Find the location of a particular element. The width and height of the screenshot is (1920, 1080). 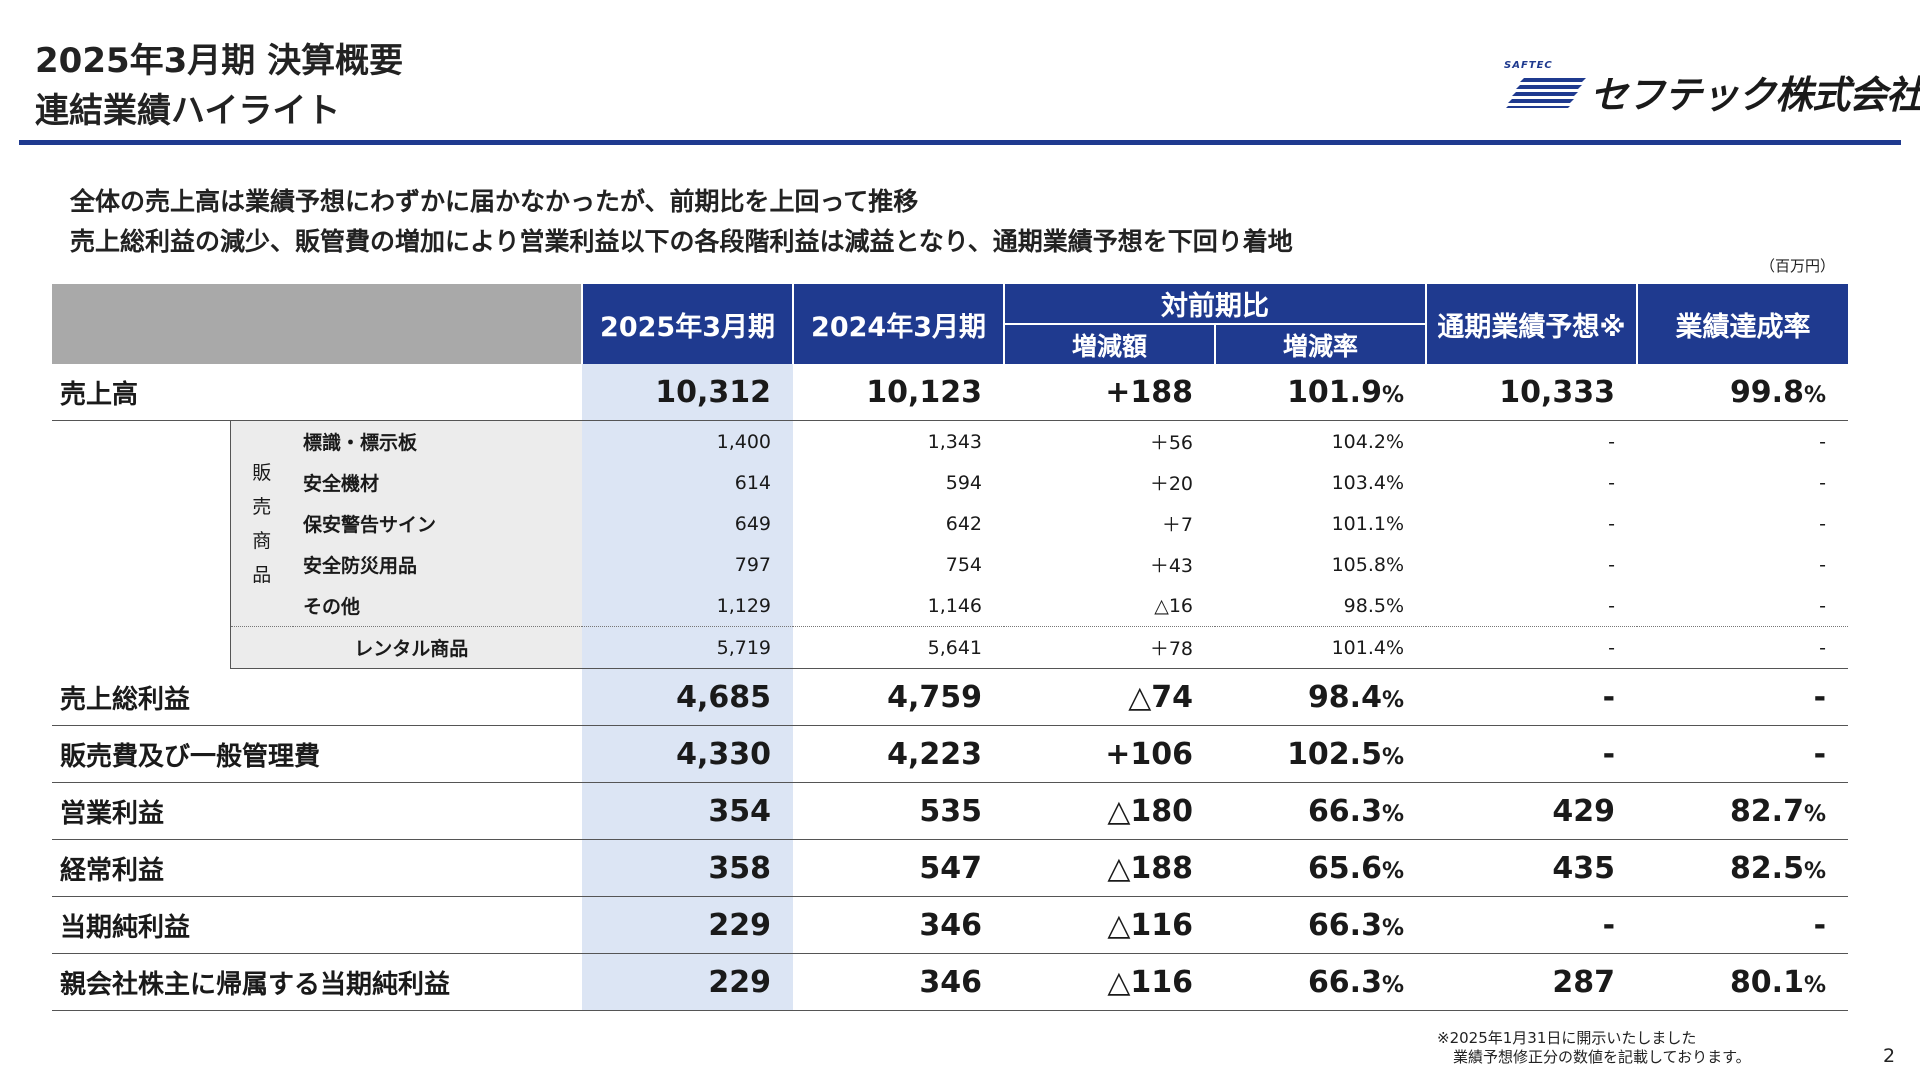

cell-fy2024: 547 is located at coordinates (899, 868).